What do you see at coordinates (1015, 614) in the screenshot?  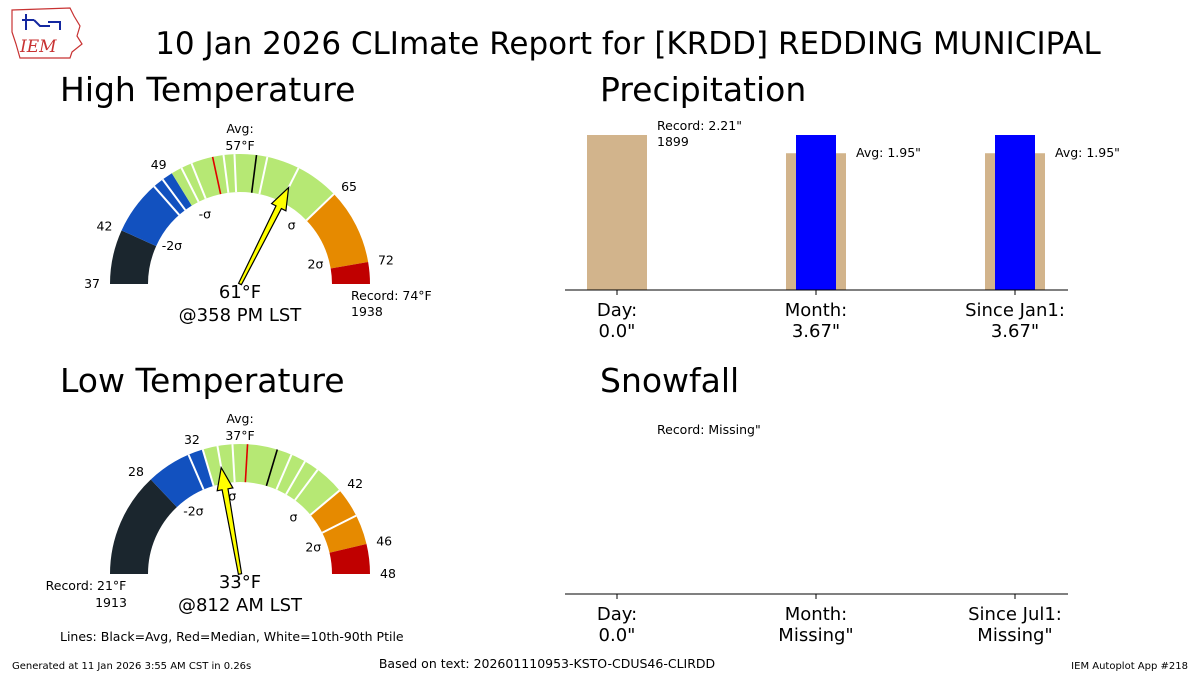 I see `category-label: Since Jul1:` at bounding box center [1015, 614].